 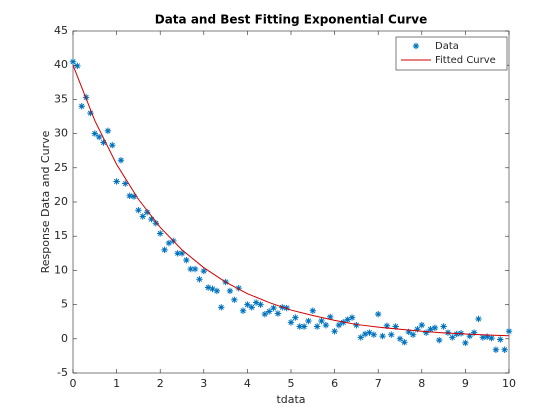 What do you see at coordinates (465, 383) in the screenshot?
I see `x-tick-label: 9` at bounding box center [465, 383].